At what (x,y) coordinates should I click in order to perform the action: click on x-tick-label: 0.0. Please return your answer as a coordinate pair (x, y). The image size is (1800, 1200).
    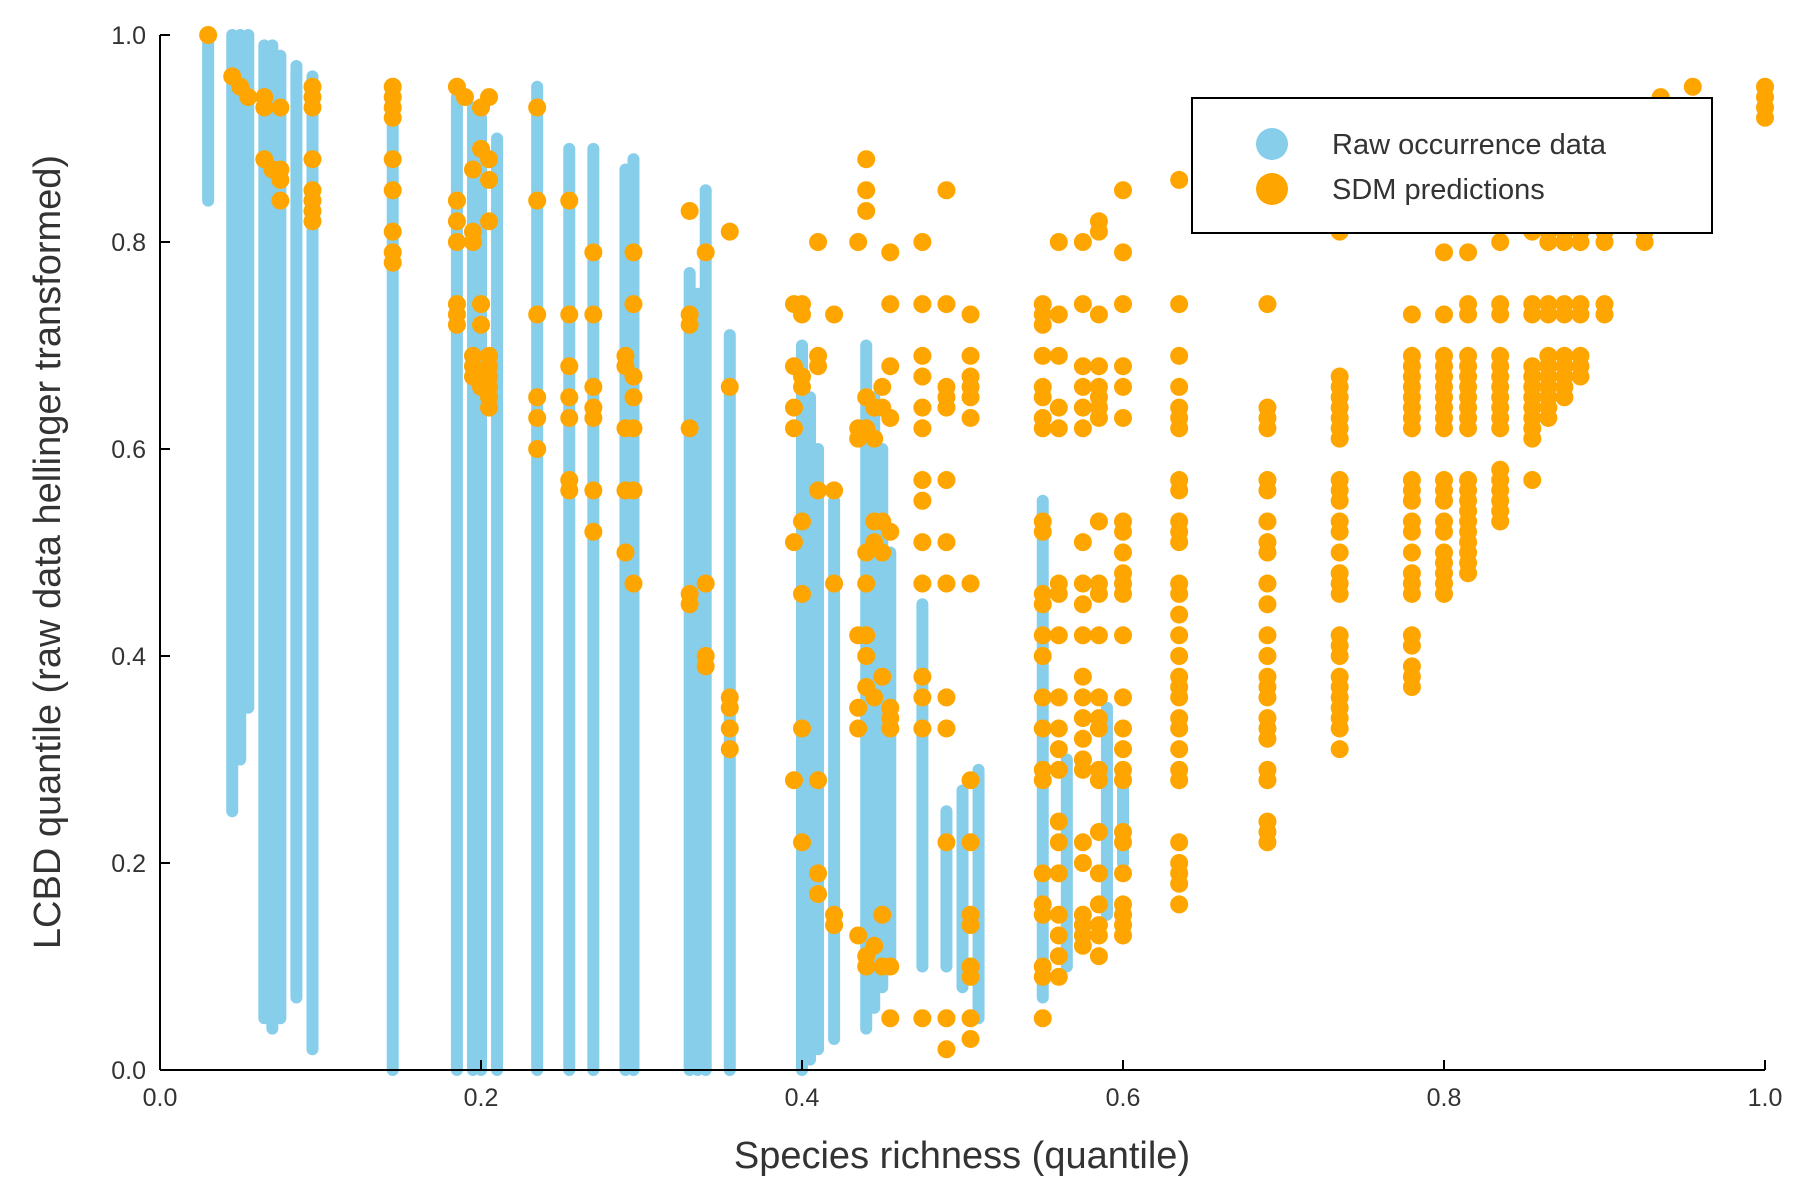
    Looking at the image, I should click on (160, 1098).